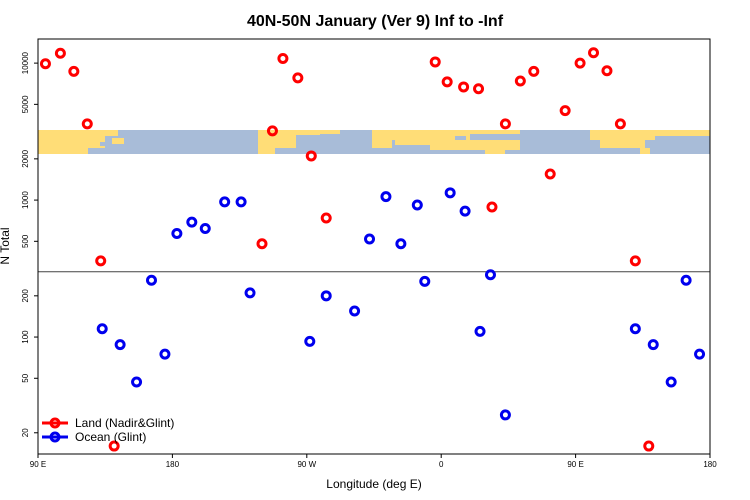 This screenshot has width=750, height=500. Describe the element at coordinates (6, 245) in the screenshot. I see `y-axis-label: N Total` at that location.